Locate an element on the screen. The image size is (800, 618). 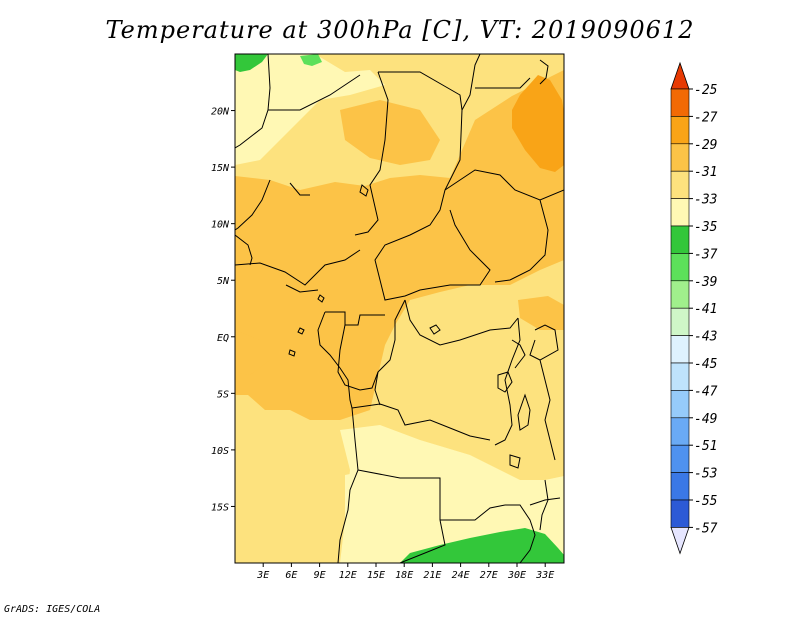
x-tick-label: 3E is located at coordinates (262, 575).